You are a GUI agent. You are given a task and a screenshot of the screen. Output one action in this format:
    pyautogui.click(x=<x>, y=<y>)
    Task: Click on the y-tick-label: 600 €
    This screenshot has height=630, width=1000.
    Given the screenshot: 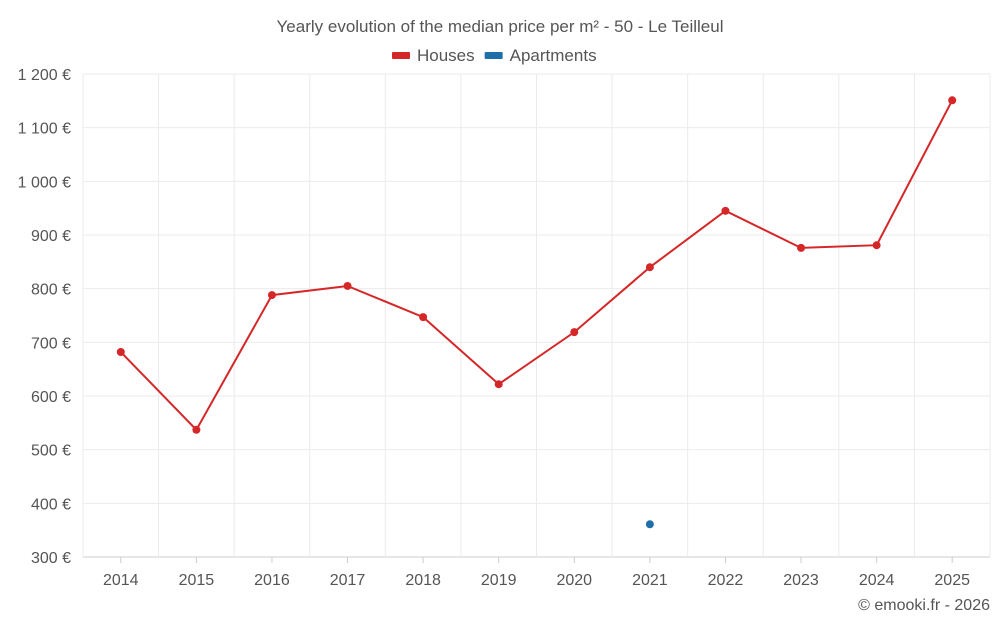 What is the action you would take?
    pyautogui.click(x=51, y=397)
    